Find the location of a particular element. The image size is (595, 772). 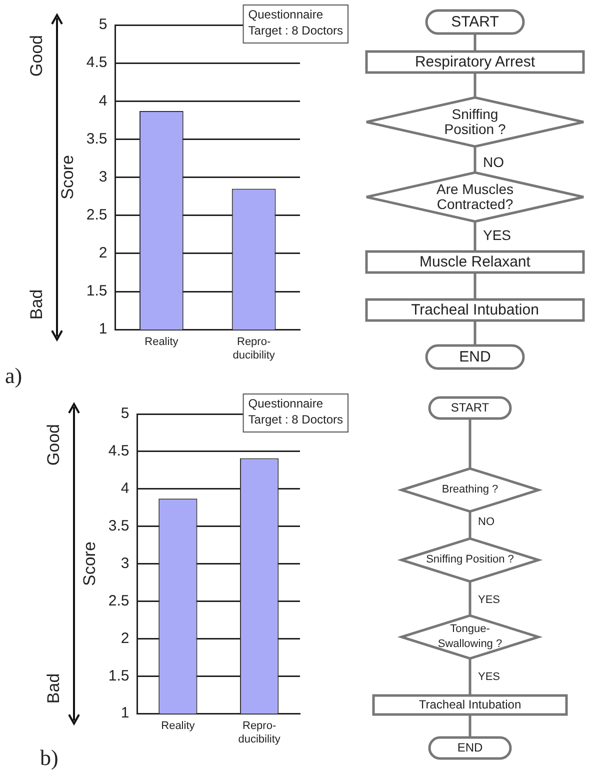

text: Tongue- Swallowing ? is located at coordinates (470, 637).